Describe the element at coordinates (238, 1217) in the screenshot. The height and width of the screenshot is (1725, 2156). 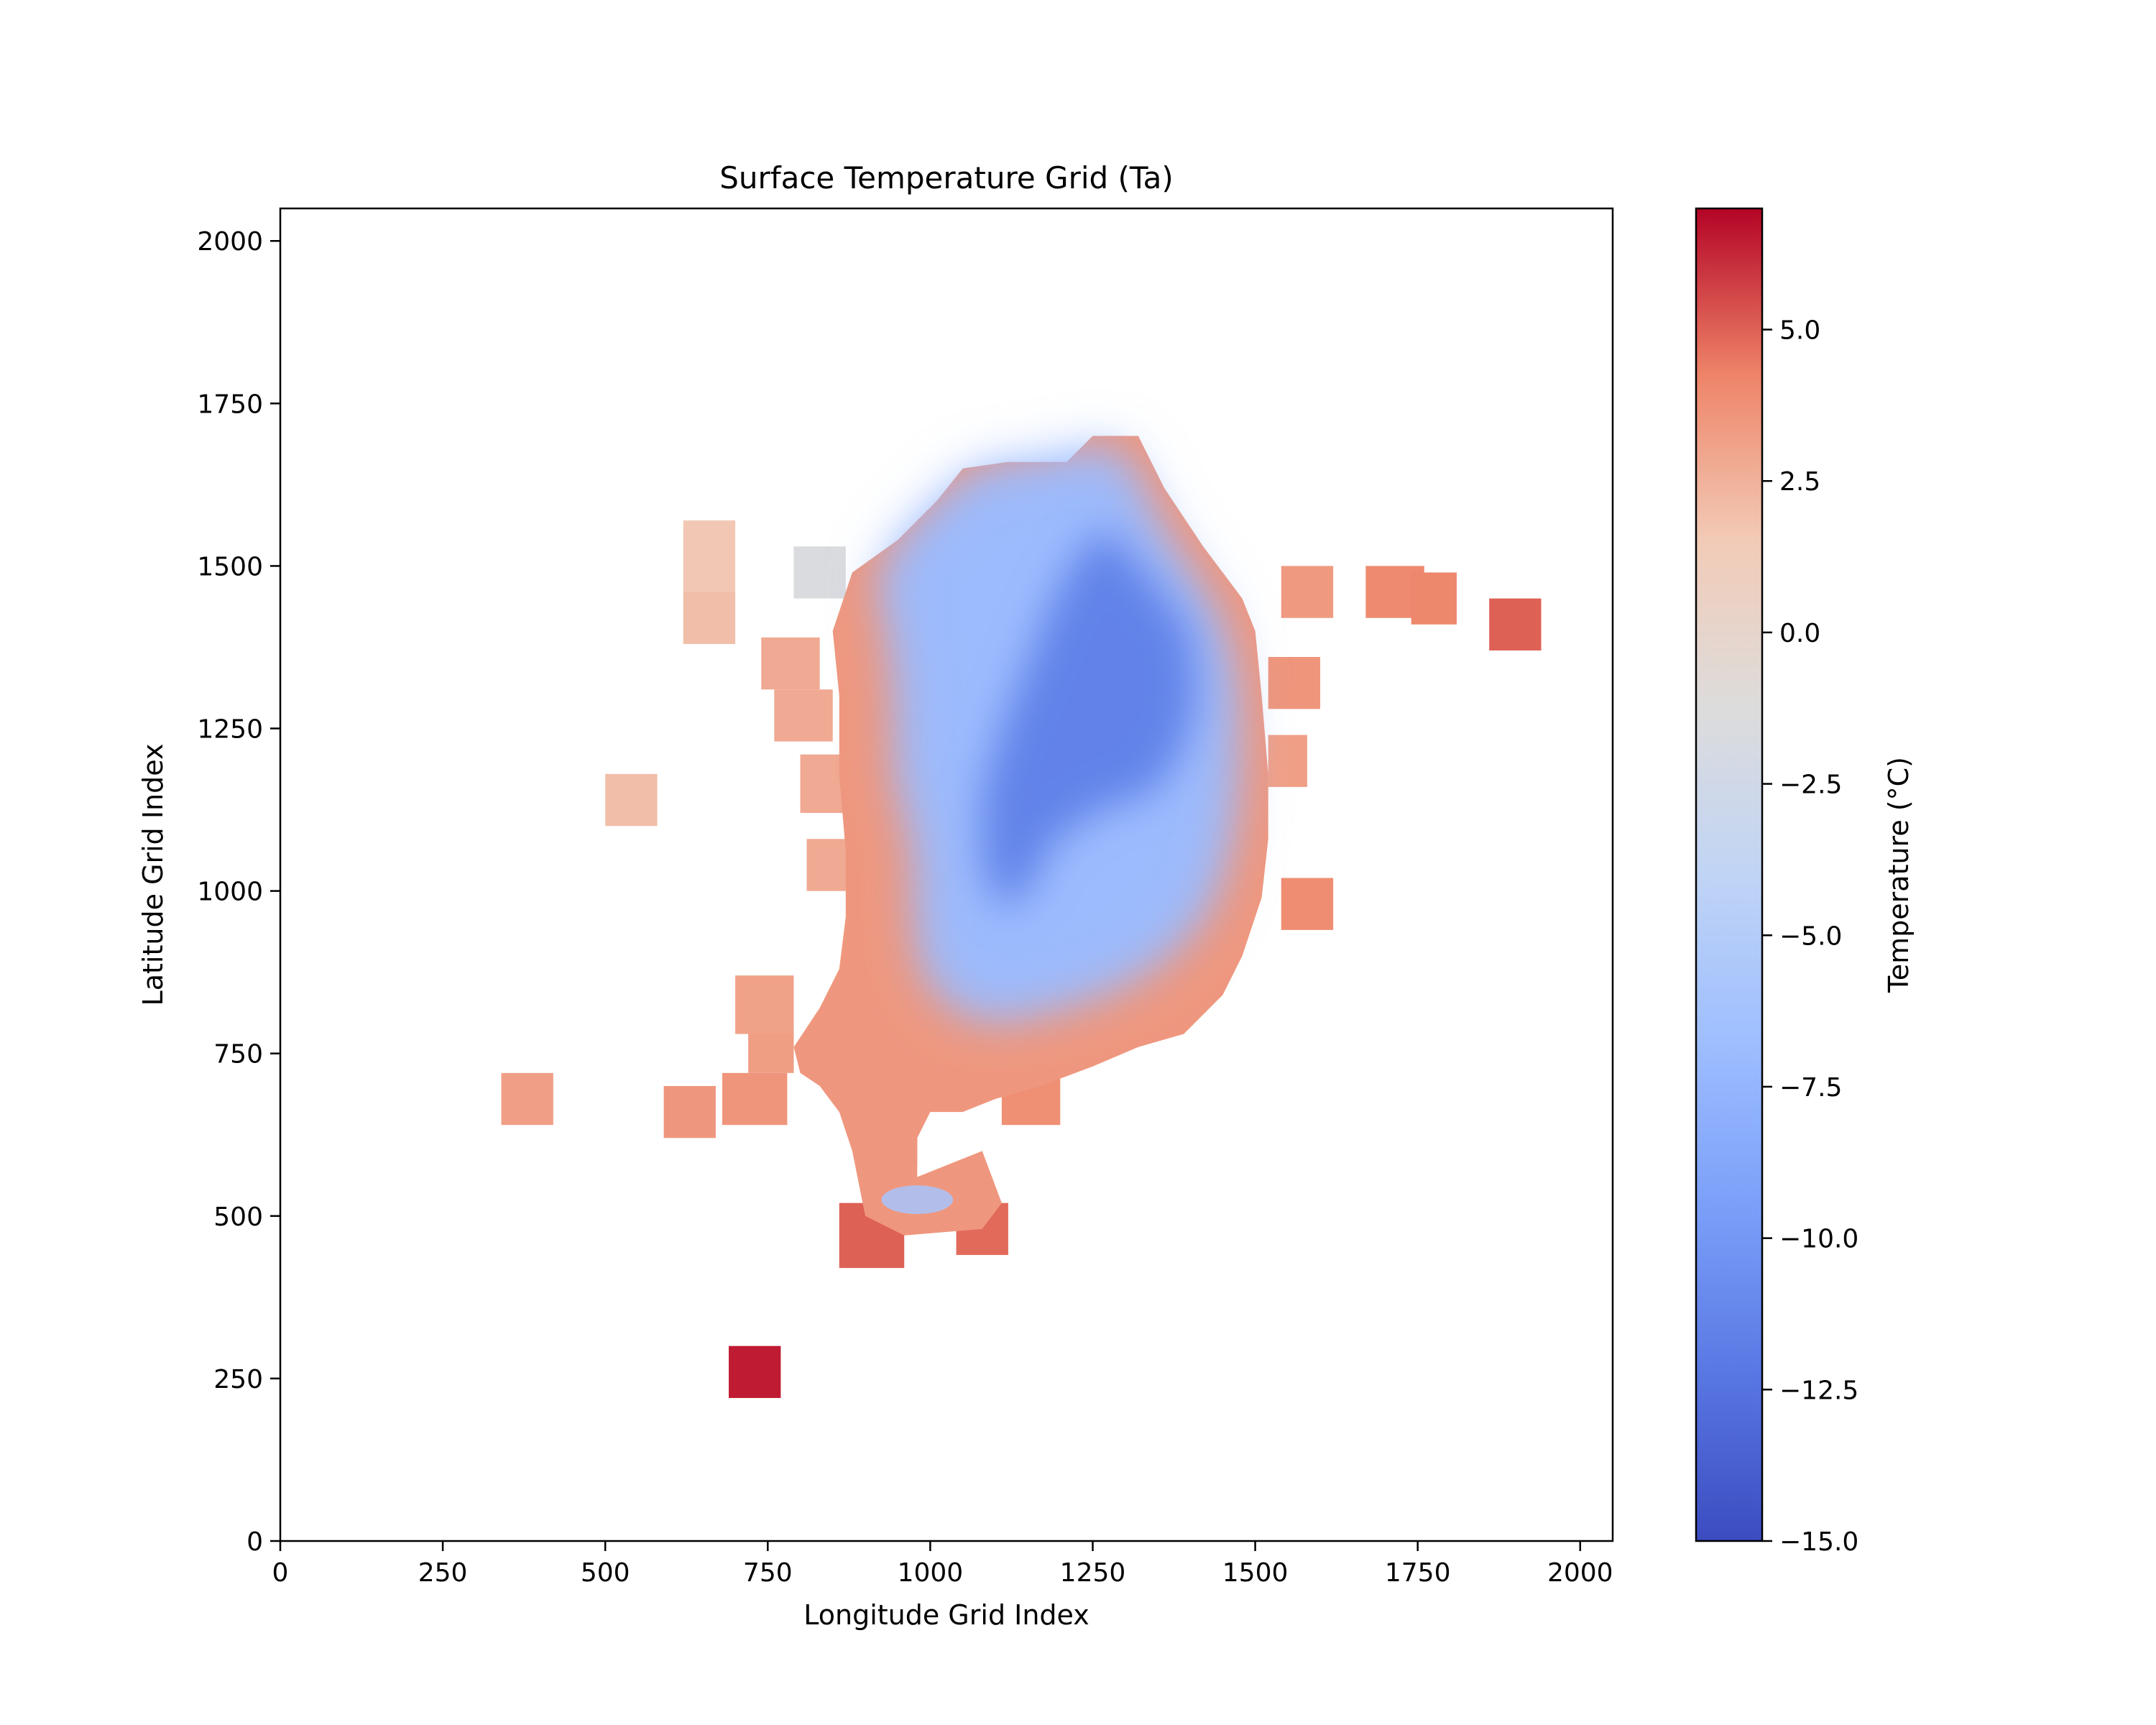
I see `y-tick-label: 500` at that location.